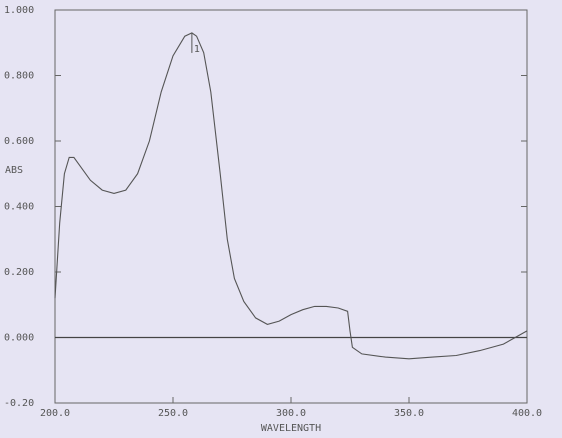  Describe the element at coordinates (55, 413) in the screenshot. I see `x-tick-label: 200.0` at that location.